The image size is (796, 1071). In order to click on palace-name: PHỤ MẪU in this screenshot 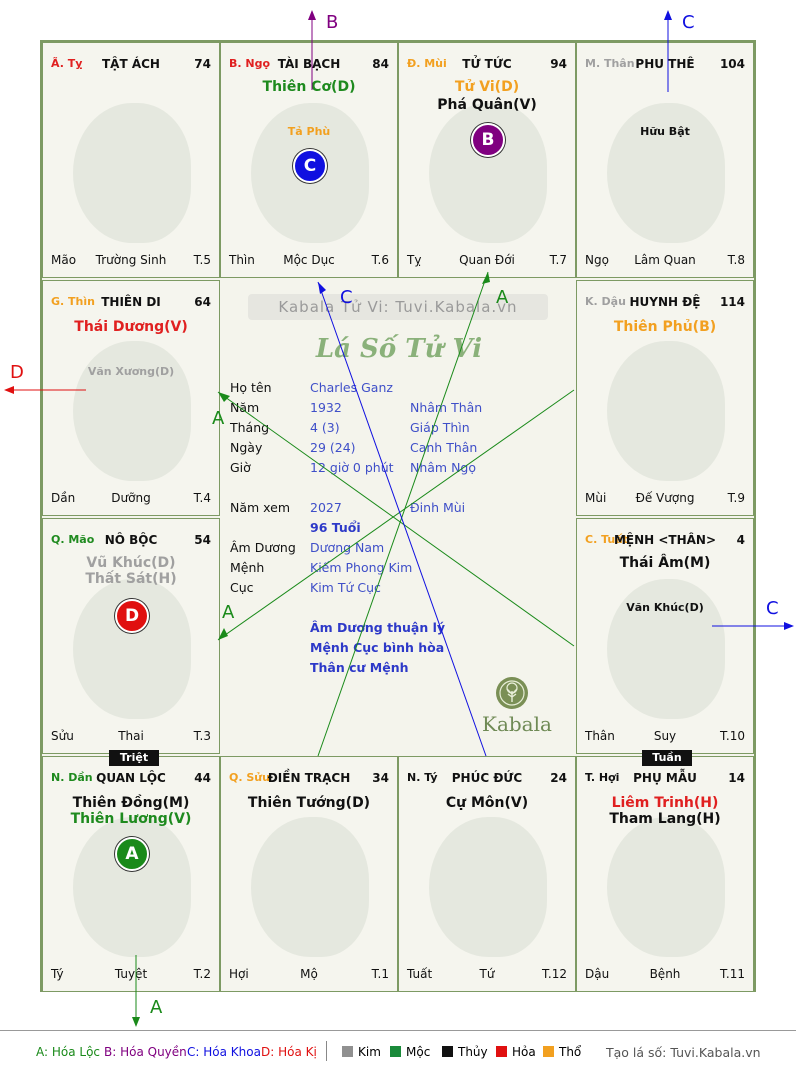, I will do `click(665, 778)`.